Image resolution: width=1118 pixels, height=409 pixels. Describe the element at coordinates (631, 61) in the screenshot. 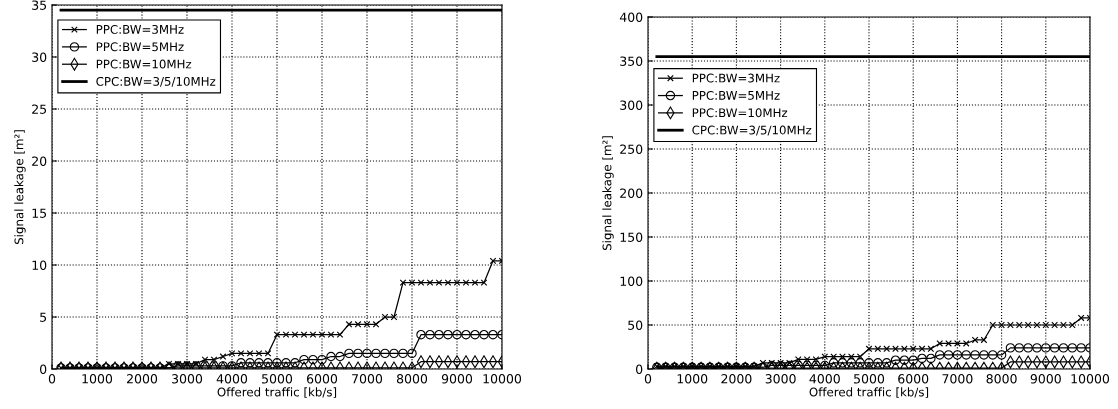

I see `y-tick-label: 350` at that location.